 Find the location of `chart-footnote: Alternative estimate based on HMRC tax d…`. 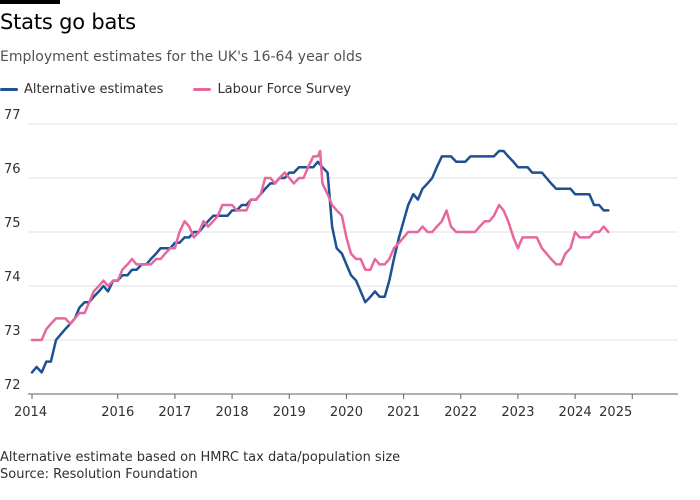

chart-footnote: Alternative estimate based on HMRC tax d… is located at coordinates (200, 466).